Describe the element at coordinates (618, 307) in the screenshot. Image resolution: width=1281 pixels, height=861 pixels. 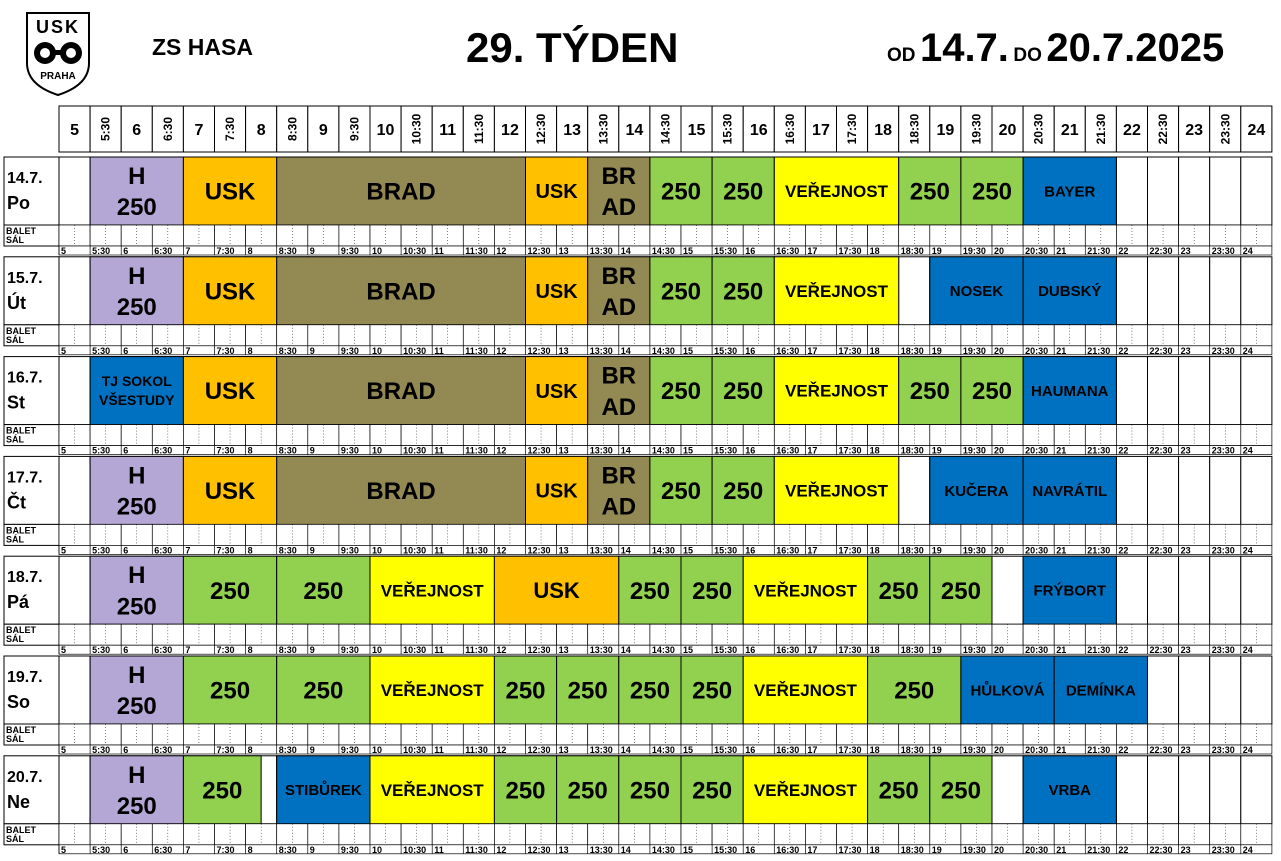
I see `booking-label: AD` at that location.